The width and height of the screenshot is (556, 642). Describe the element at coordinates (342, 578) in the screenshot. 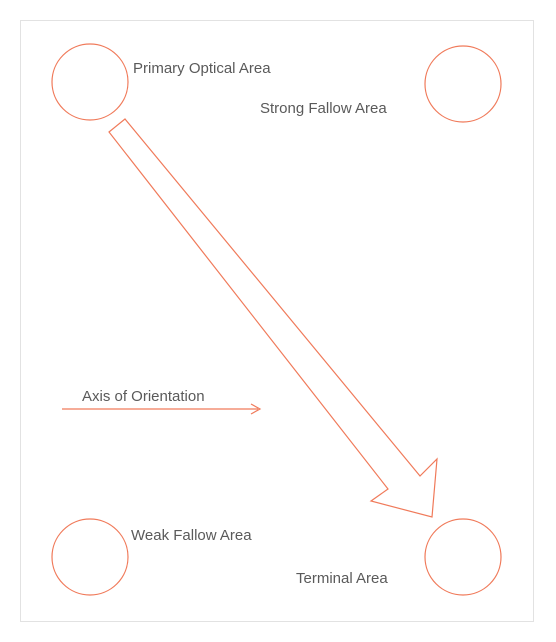

I see `terminal-area-label: Terminal Area` at that location.